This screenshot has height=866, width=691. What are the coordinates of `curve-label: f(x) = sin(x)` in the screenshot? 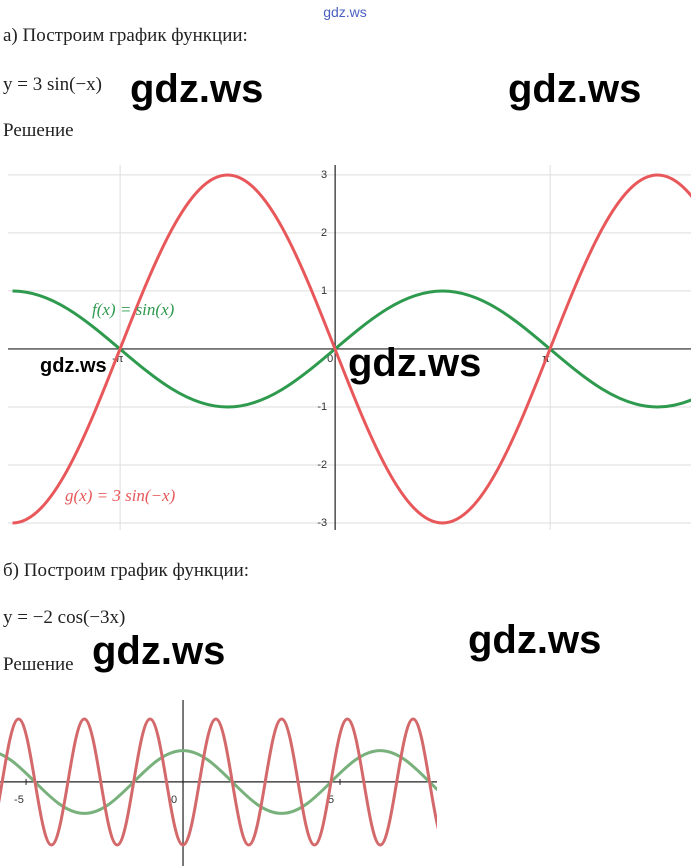 It's located at (133, 309).